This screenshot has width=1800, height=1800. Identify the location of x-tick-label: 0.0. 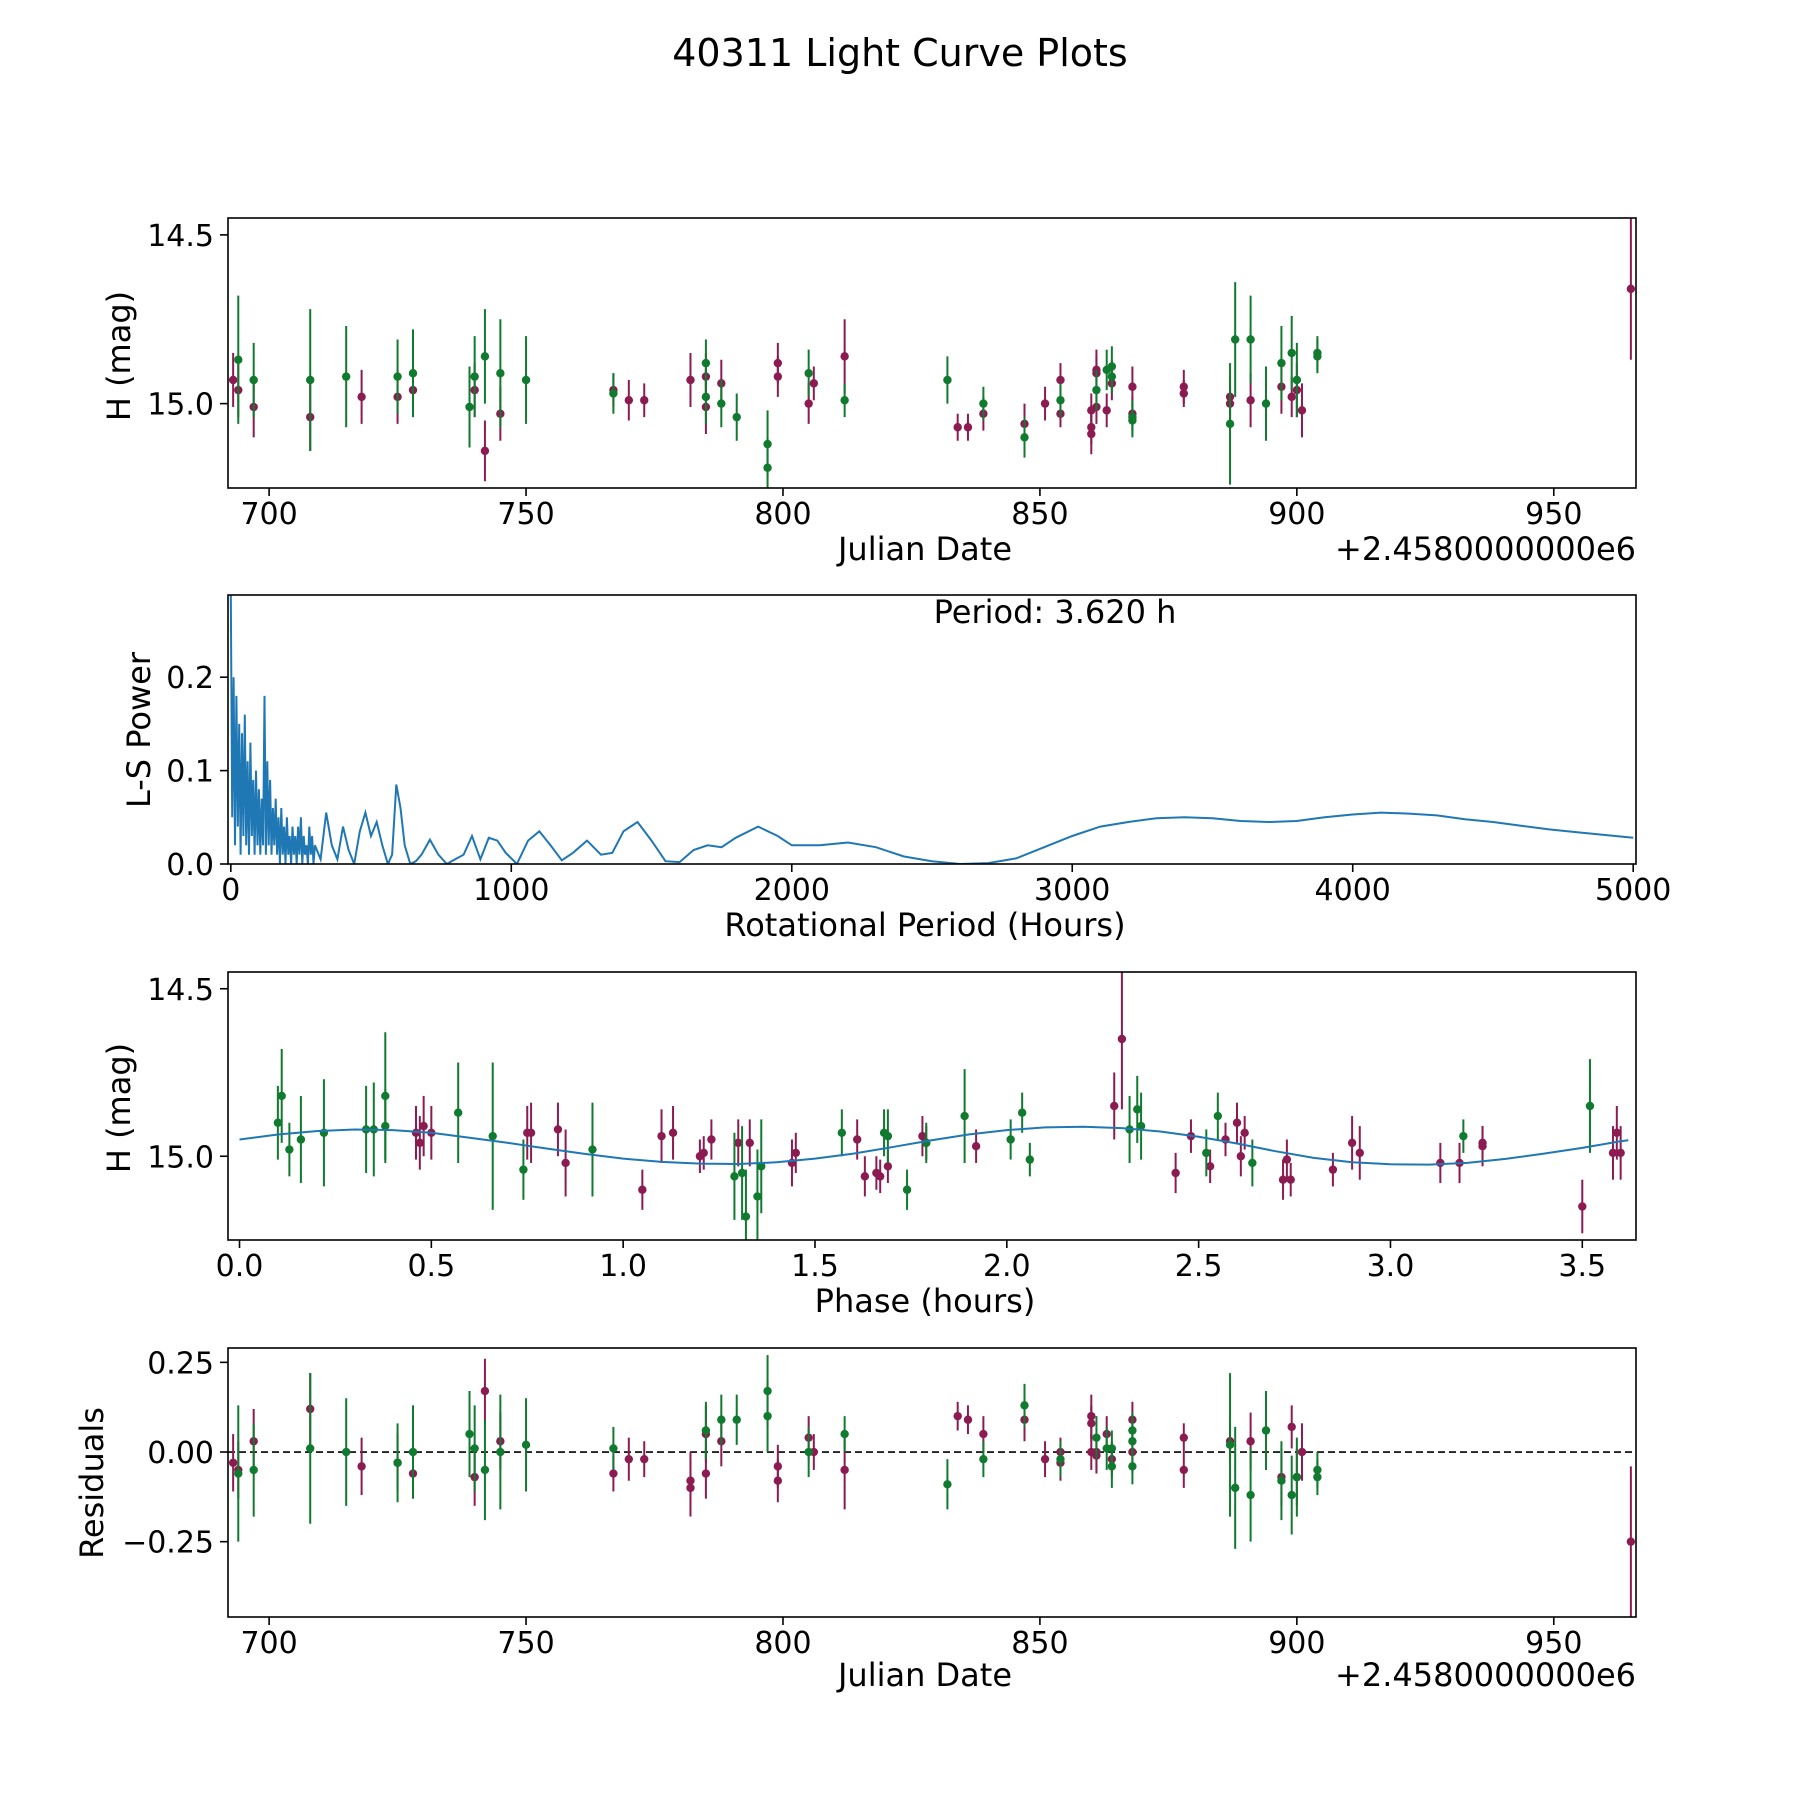
(240, 1266).